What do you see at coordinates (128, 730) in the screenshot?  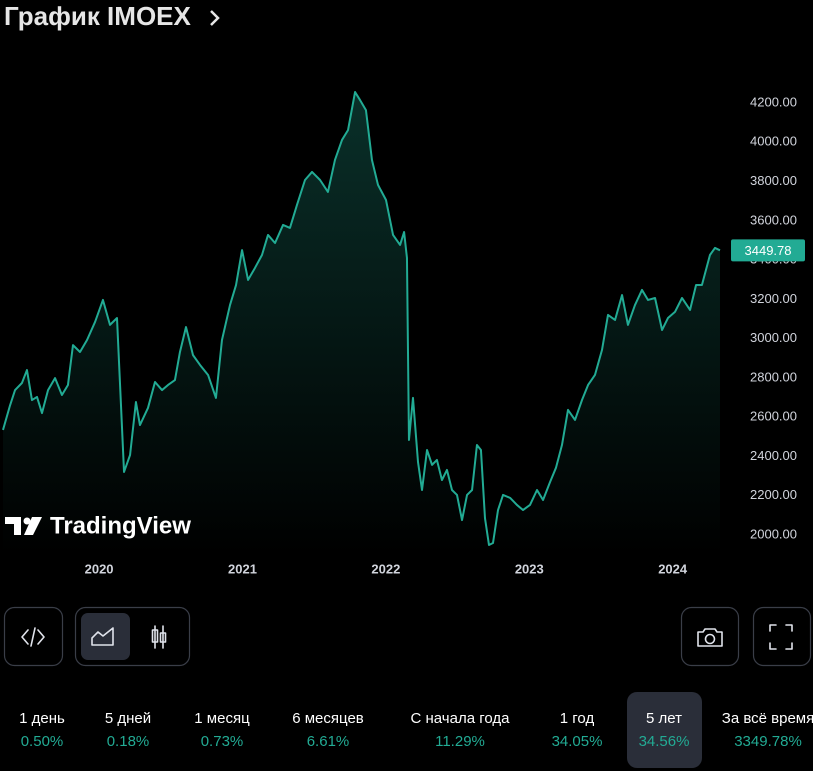 I see `period-tab: 5 дней 0.18%` at bounding box center [128, 730].